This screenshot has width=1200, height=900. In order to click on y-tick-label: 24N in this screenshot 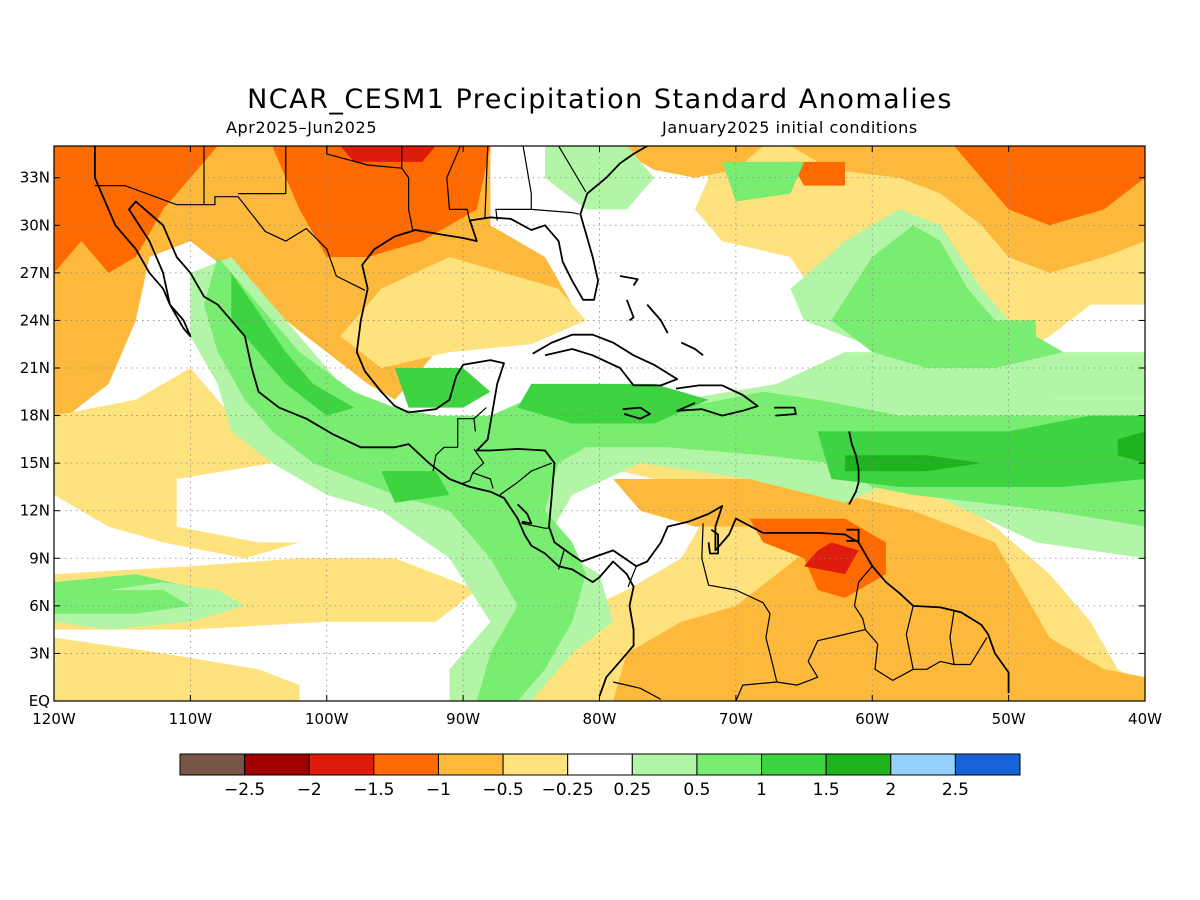, I will do `click(35, 320)`.